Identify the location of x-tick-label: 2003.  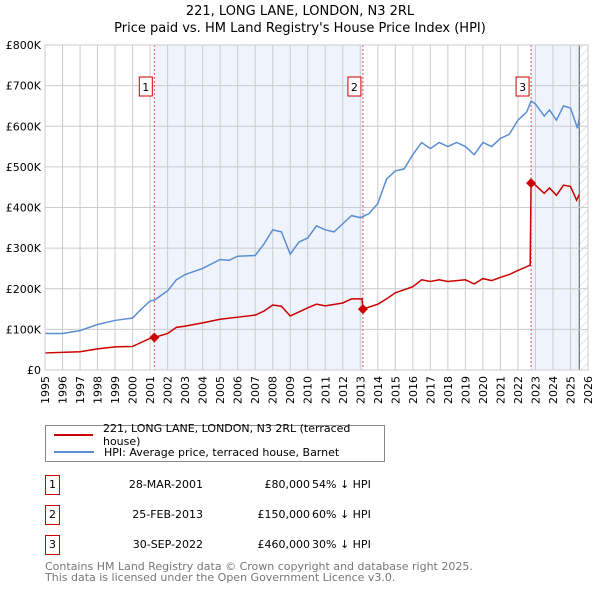
(185, 390).